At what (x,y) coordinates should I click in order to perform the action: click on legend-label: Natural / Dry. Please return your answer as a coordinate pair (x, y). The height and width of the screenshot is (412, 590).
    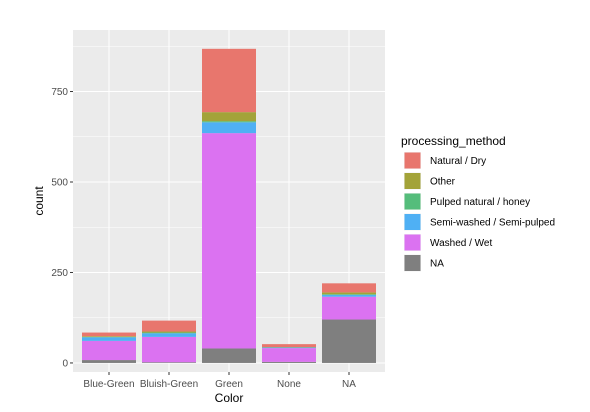
    Looking at the image, I should click on (458, 161).